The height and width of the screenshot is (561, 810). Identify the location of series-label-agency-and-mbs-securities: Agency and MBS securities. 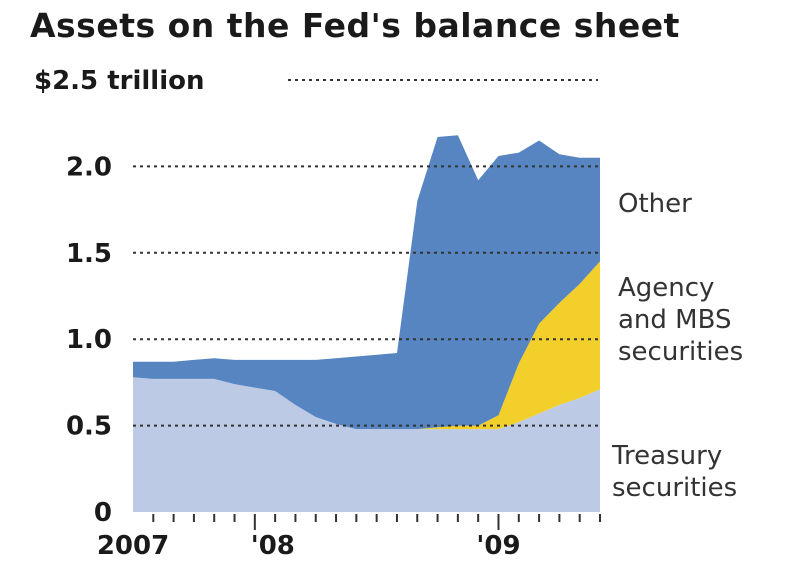
(680, 320).